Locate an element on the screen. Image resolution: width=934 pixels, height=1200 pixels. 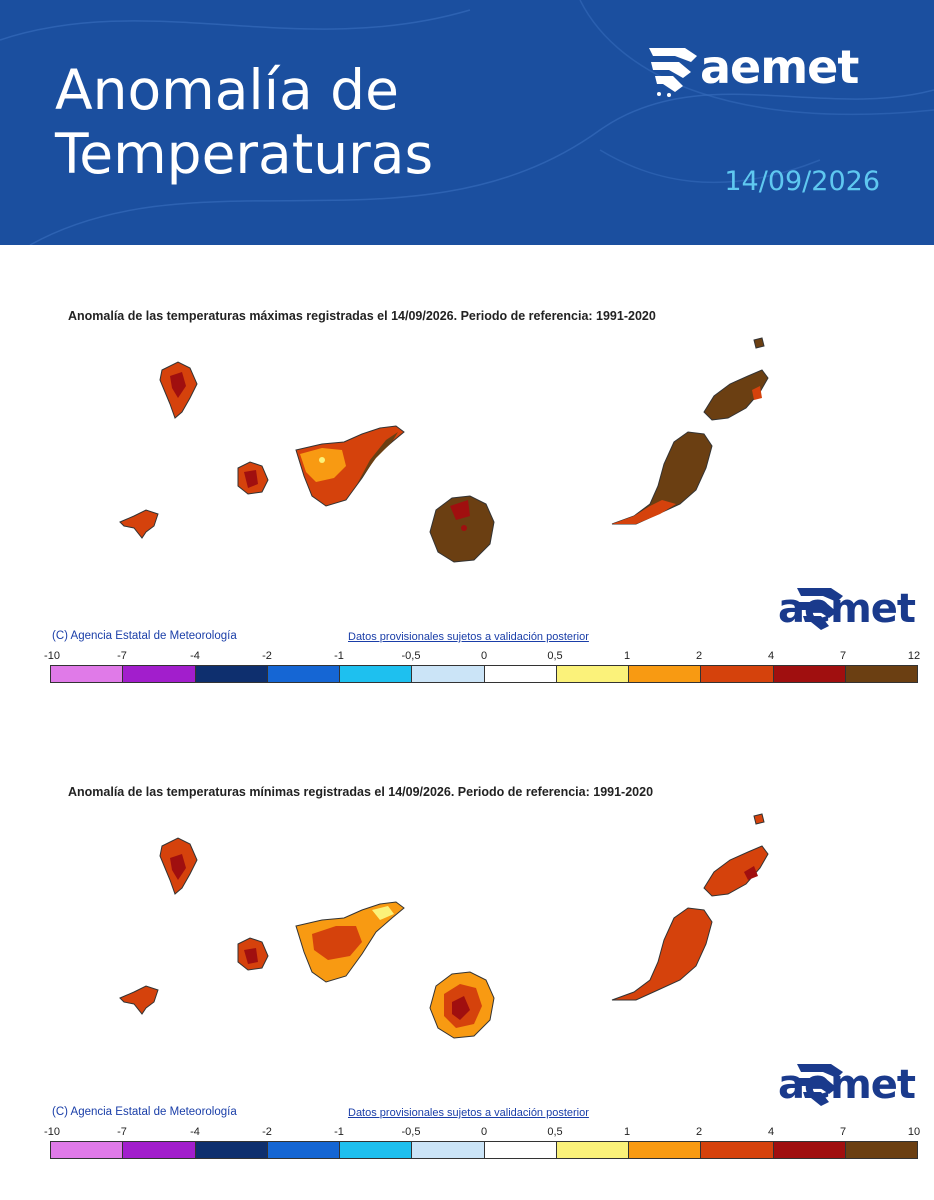
scale-ticks: -10 -7 -4 -2 -1 -0,5 0 0,5 1 2 4 7 12 is located at coordinates (467, 657).